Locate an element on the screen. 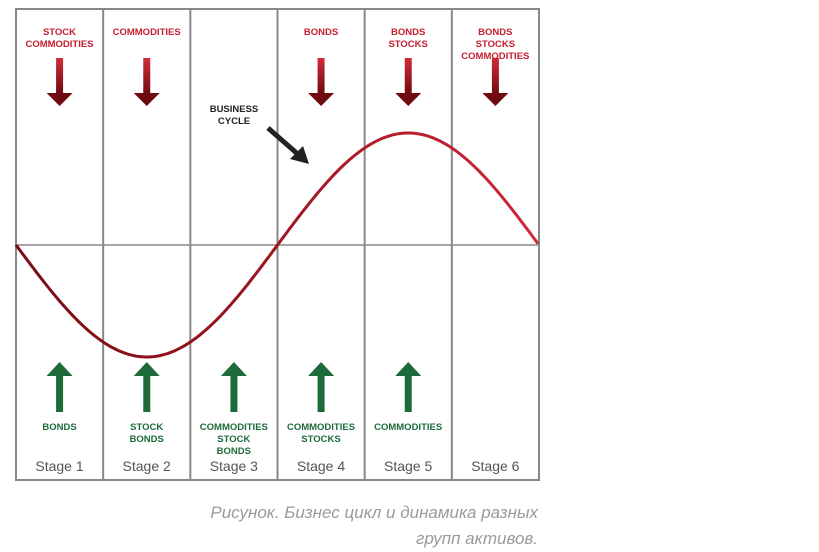 This screenshot has height=552, width=819. stage-label: Stage 6 is located at coordinates (495, 466).